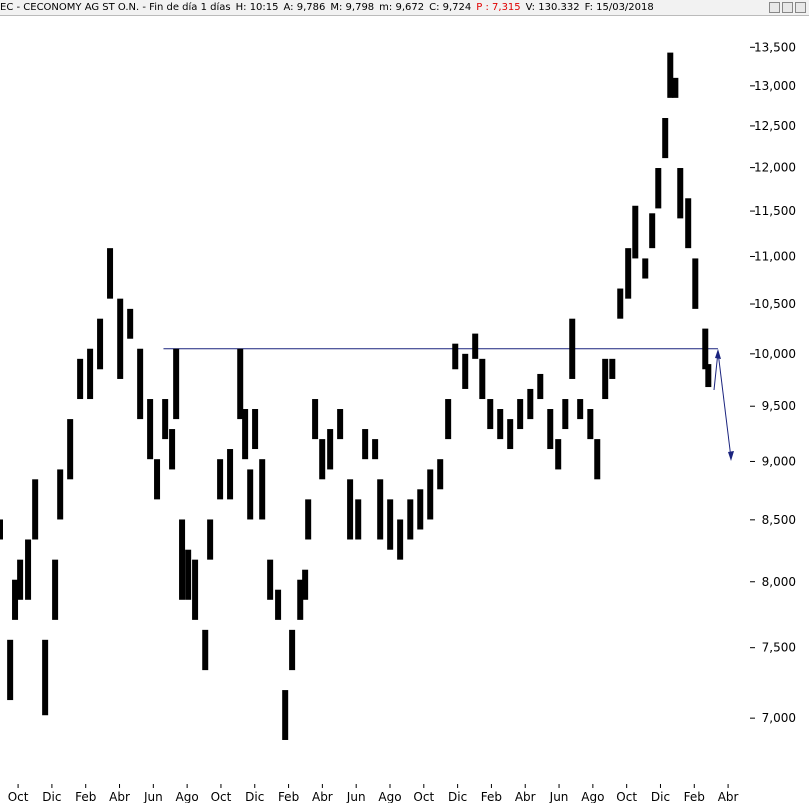  I want to click on close-button, so click(800, 7).